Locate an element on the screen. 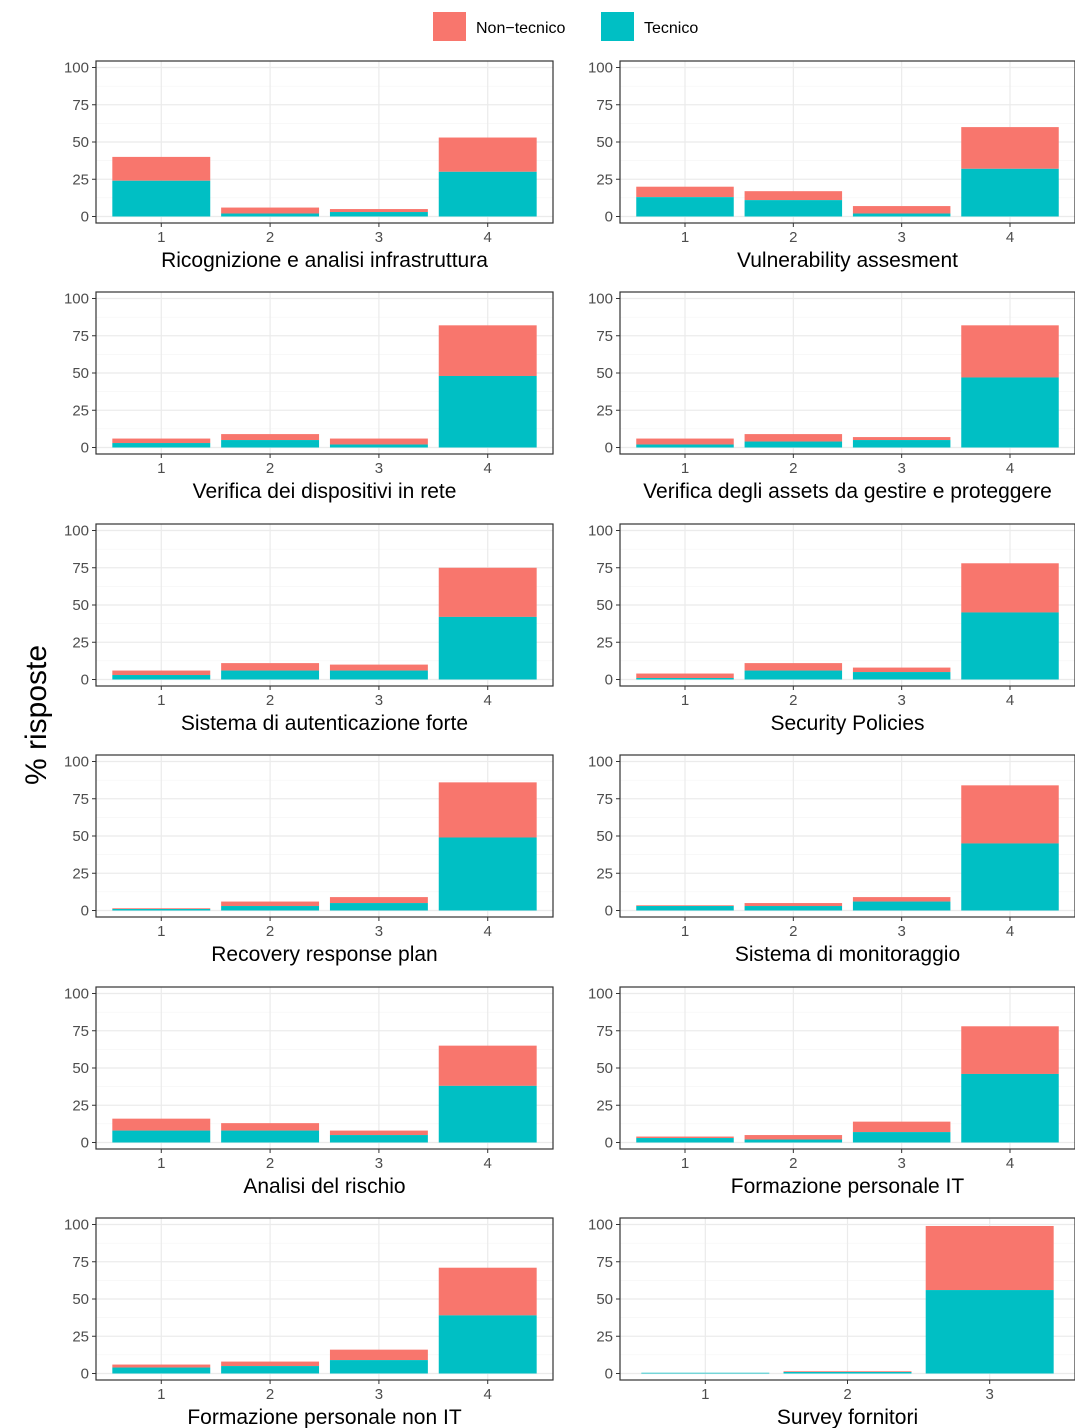 The height and width of the screenshot is (1428, 1075). legend-label-tecnico: Tecnico is located at coordinates (671, 28).